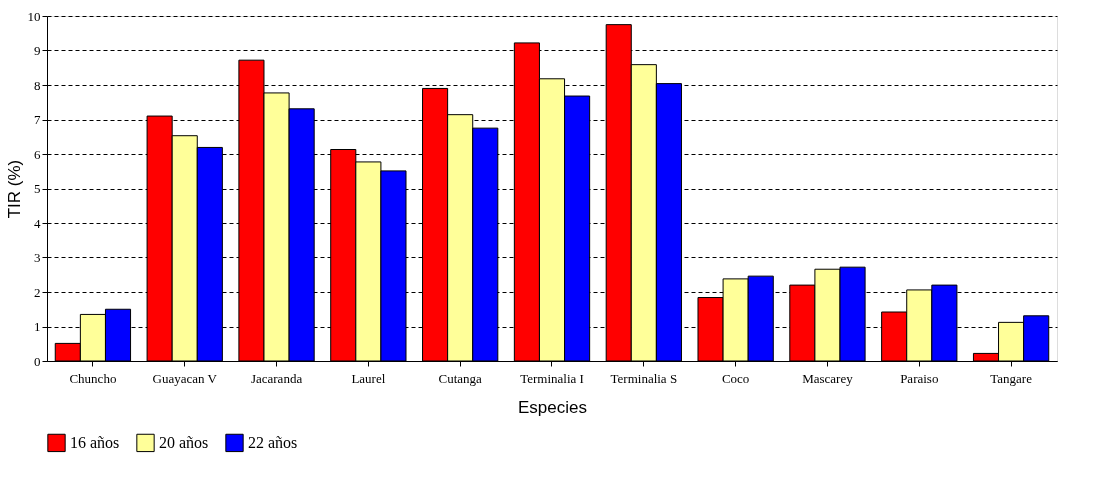 The height and width of the screenshot is (493, 1101). Describe the element at coordinates (644, 378) in the screenshot. I see `x-tick-label: Terminalia S` at that location.